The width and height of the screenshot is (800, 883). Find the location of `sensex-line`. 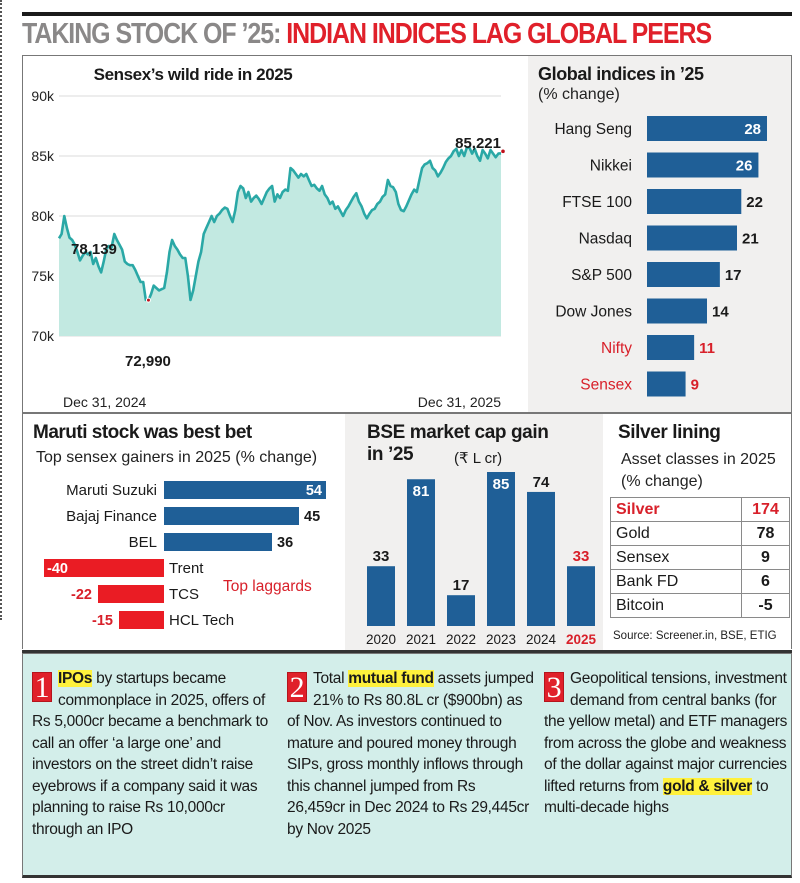

sensex-line is located at coordinates (279, 224).